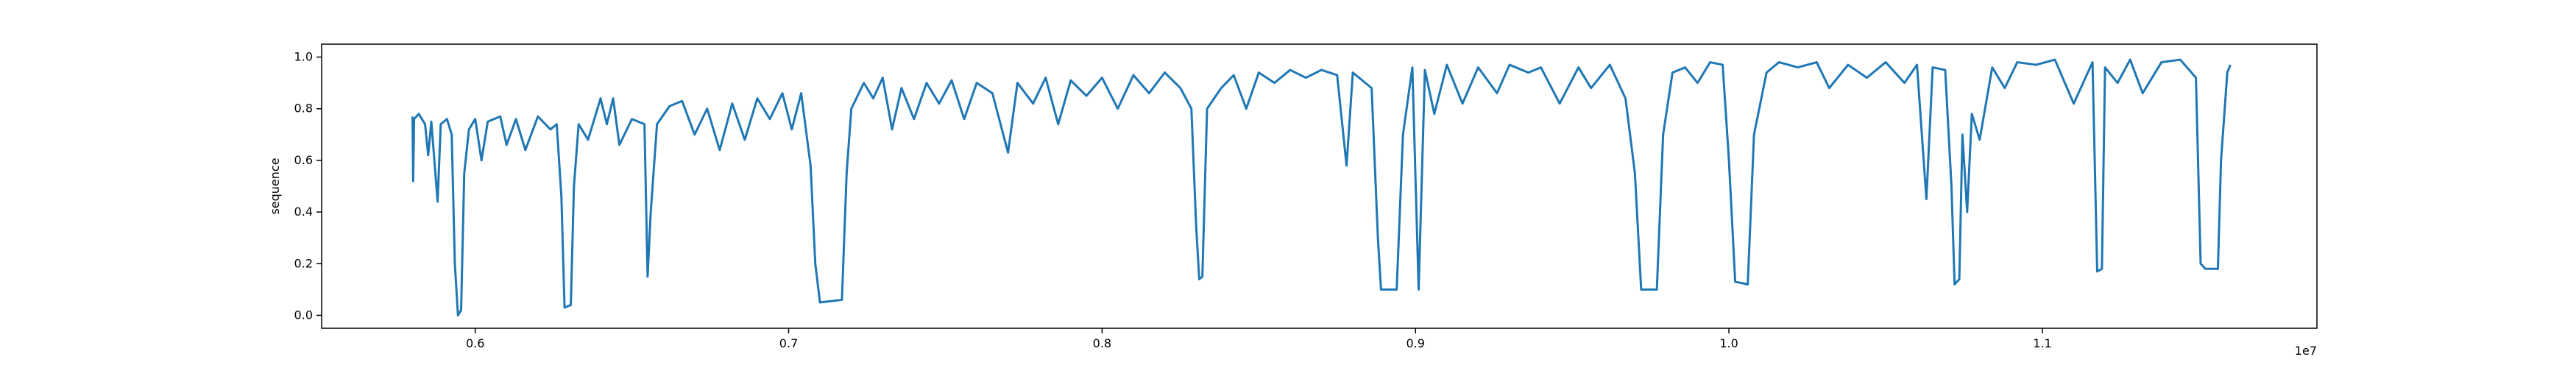 Image resolution: width=2576 pixels, height=368 pixels. Describe the element at coordinates (303, 212) in the screenshot. I see `y-tick-label: 0.4` at that location.